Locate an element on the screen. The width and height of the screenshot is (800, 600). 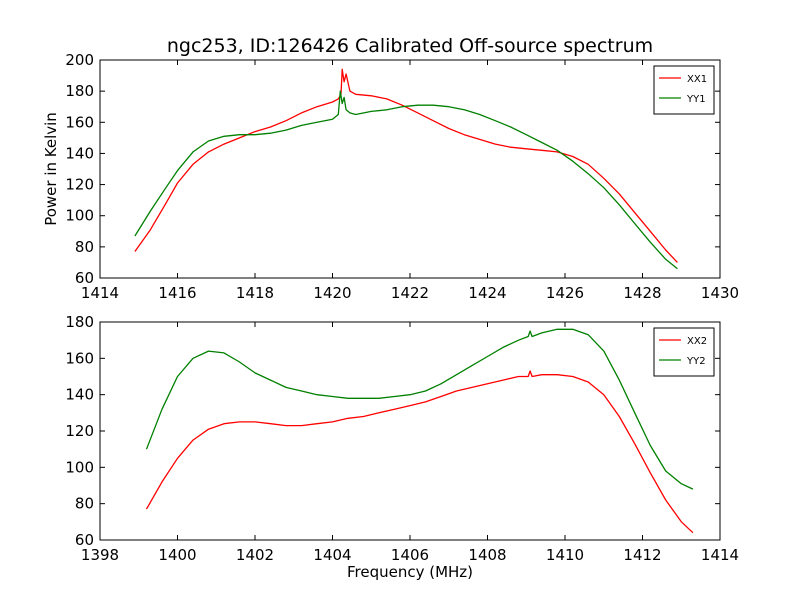
x-tick-label: 1398 is located at coordinates (100, 555).